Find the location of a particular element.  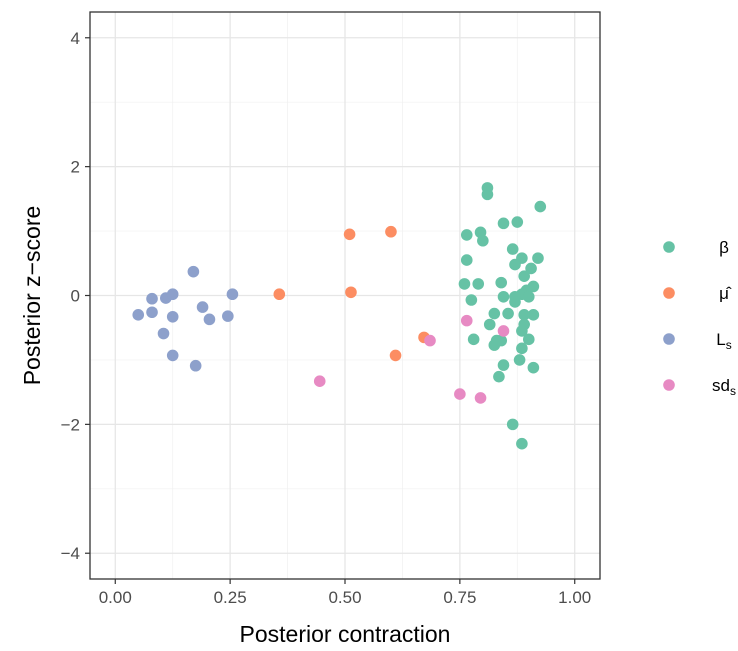

legend-item: μ̂ is located at coordinates (697, 293).